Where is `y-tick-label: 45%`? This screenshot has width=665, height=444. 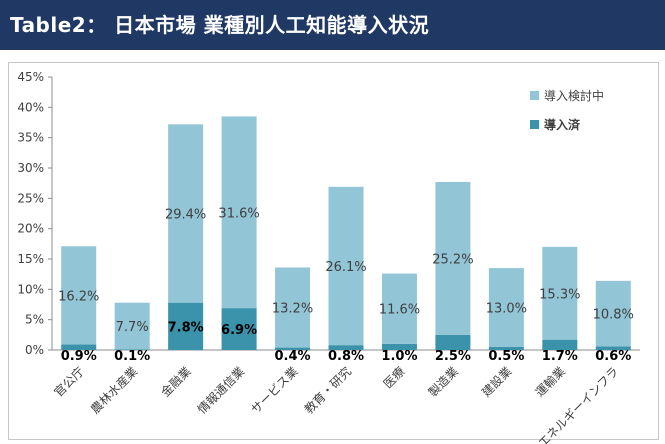
y-tick-label: 45% is located at coordinates (30, 77).